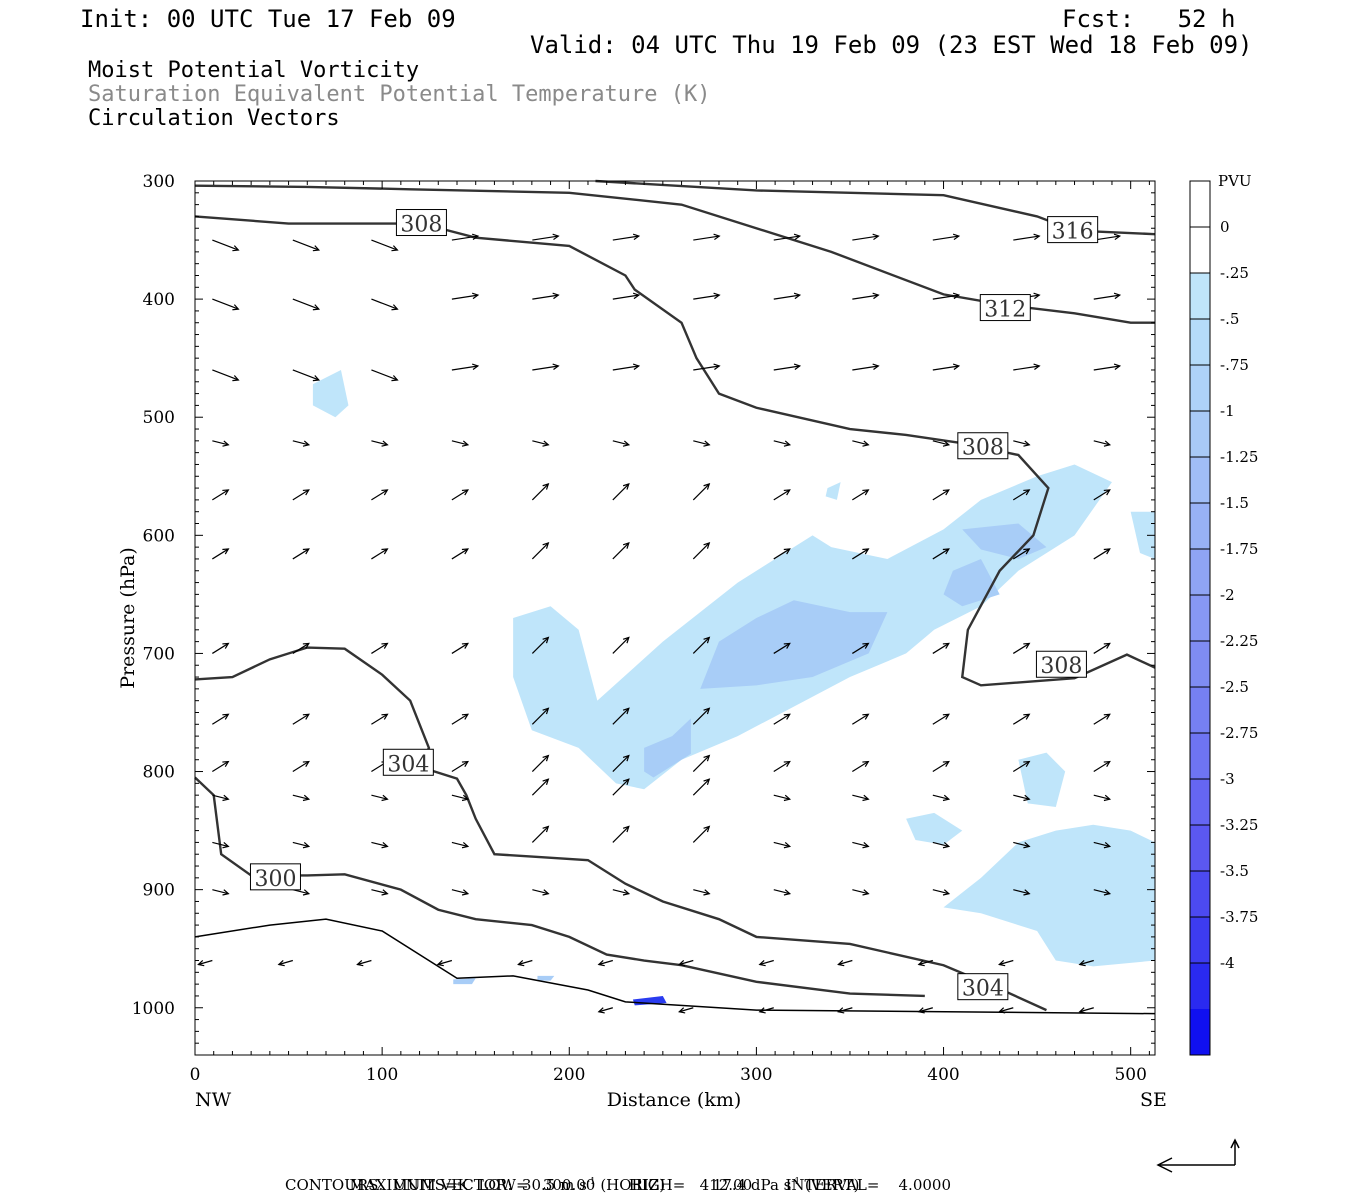 The height and width of the screenshot is (1200, 1350). Describe the element at coordinates (1239, 825) in the screenshot. I see `colorbar-label: -3.25` at that location.